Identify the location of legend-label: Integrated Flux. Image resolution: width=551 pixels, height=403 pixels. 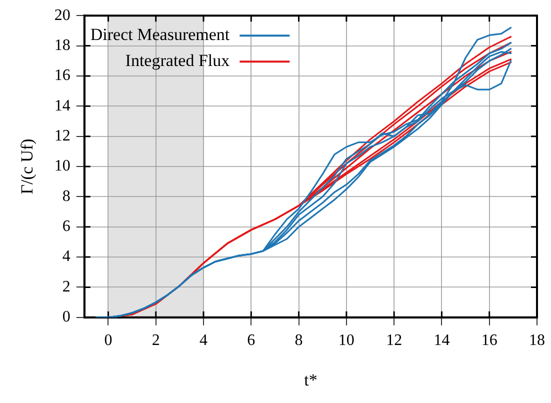
(177, 60).